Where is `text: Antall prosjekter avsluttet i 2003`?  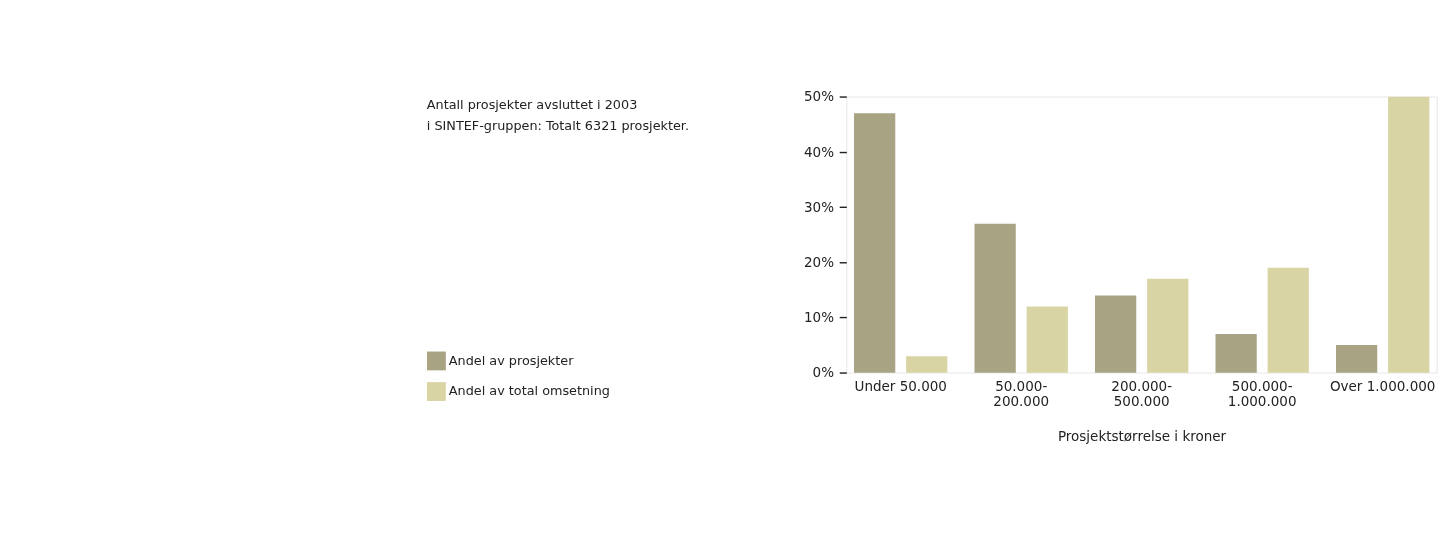 text: Antall prosjekter avsluttet i 2003 is located at coordinates (532, 104).